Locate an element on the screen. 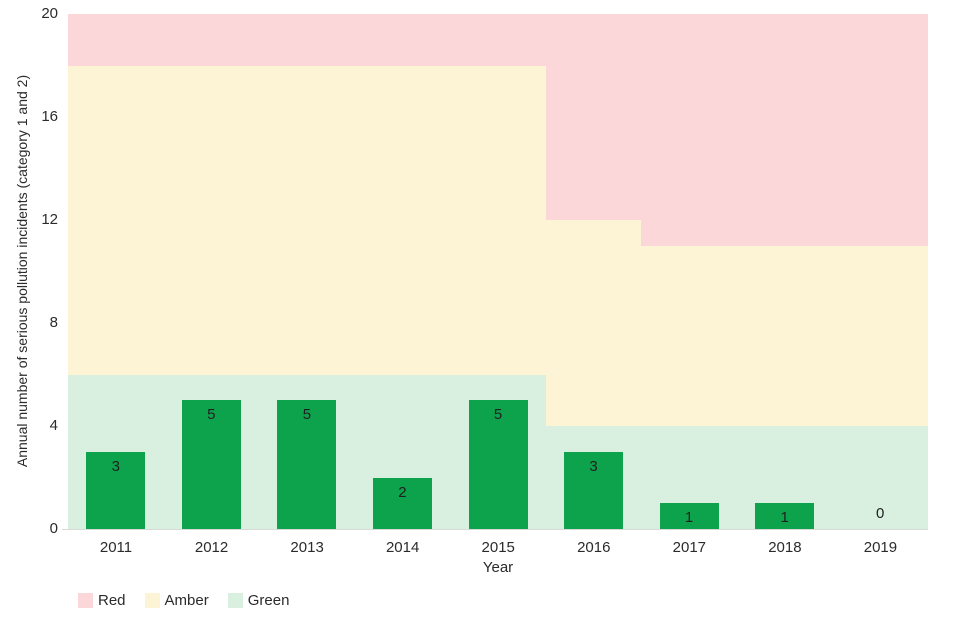 This screenshot has height=640, width=960. x-tick-label-2014: 2014 is located at coordinates (402, 547).